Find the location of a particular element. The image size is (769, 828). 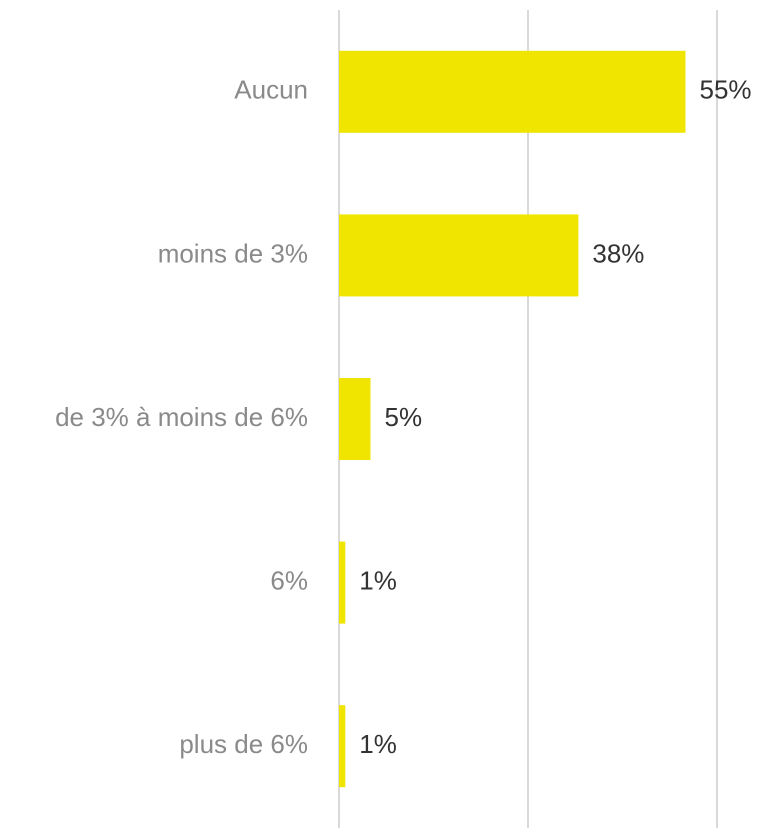

value-label: 55% is located at coordinates (726, 90).